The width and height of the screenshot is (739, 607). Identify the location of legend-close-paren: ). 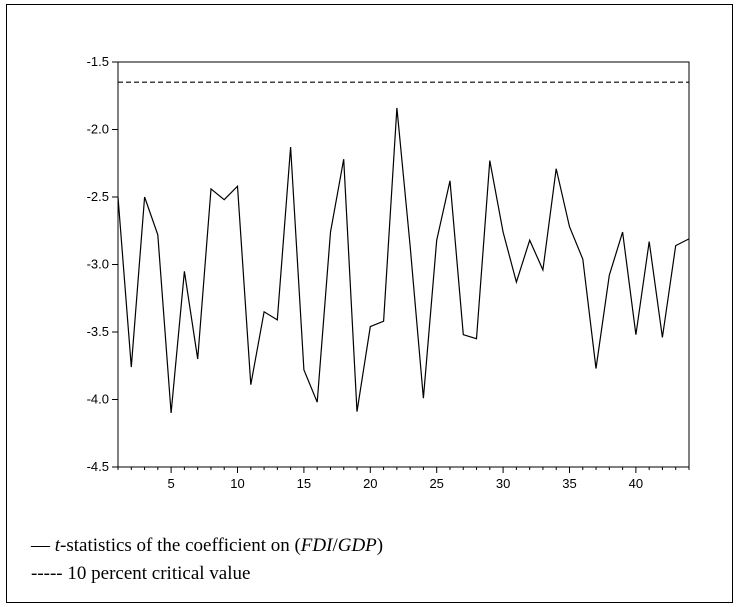
(380, 545).